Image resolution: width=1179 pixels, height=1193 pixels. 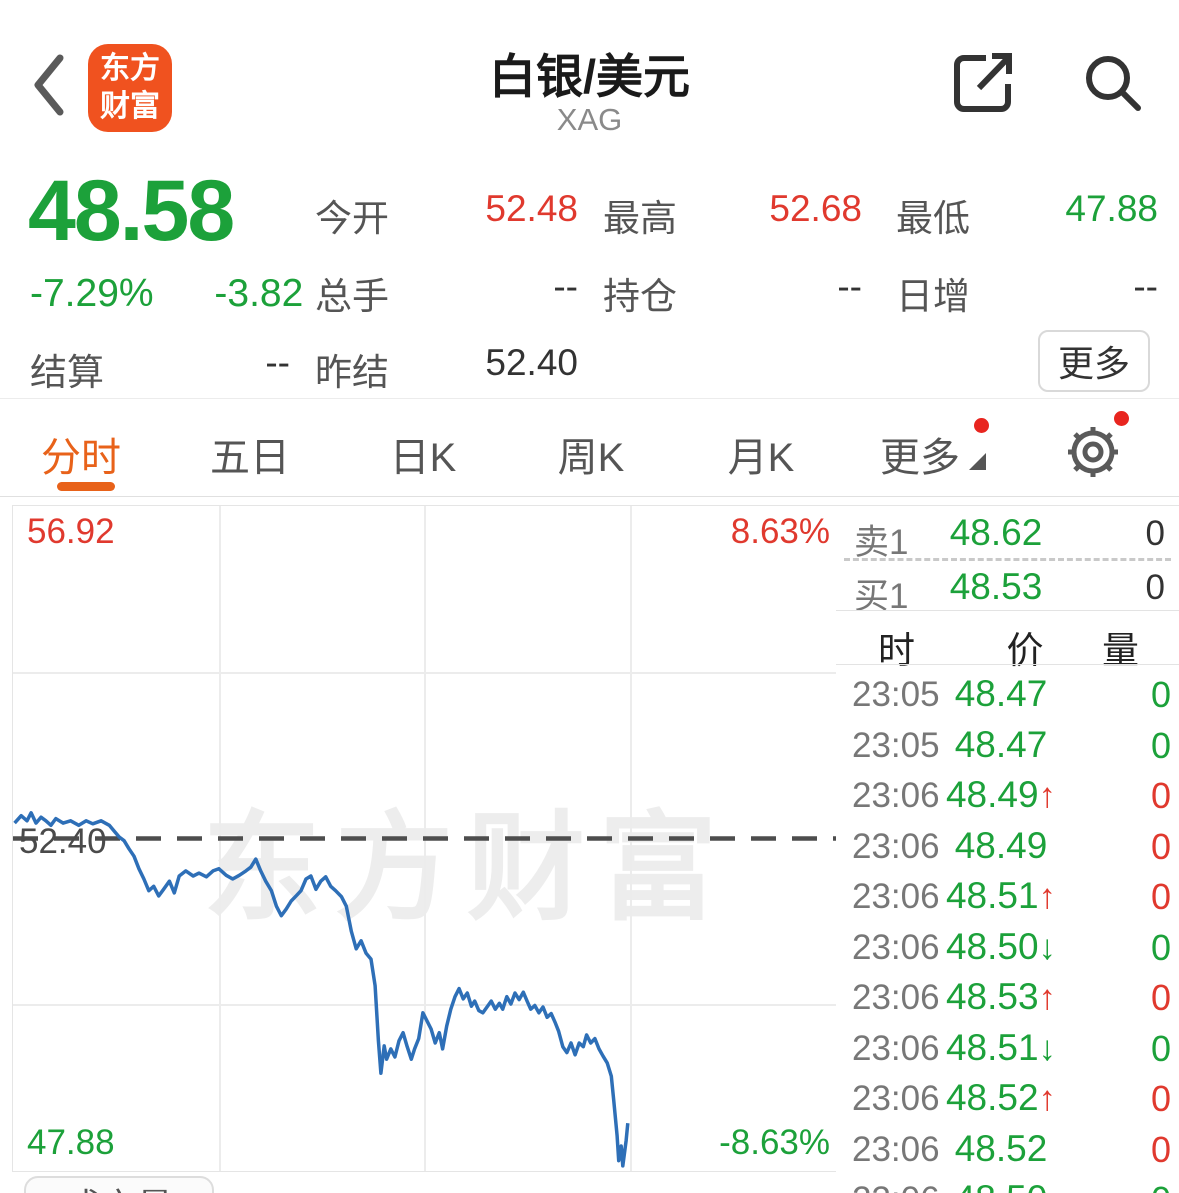 What do you see at coordinates (1001, 845) in the screenshot?
I see `trade-price: 48.49` at bounding box center [1001, 845].